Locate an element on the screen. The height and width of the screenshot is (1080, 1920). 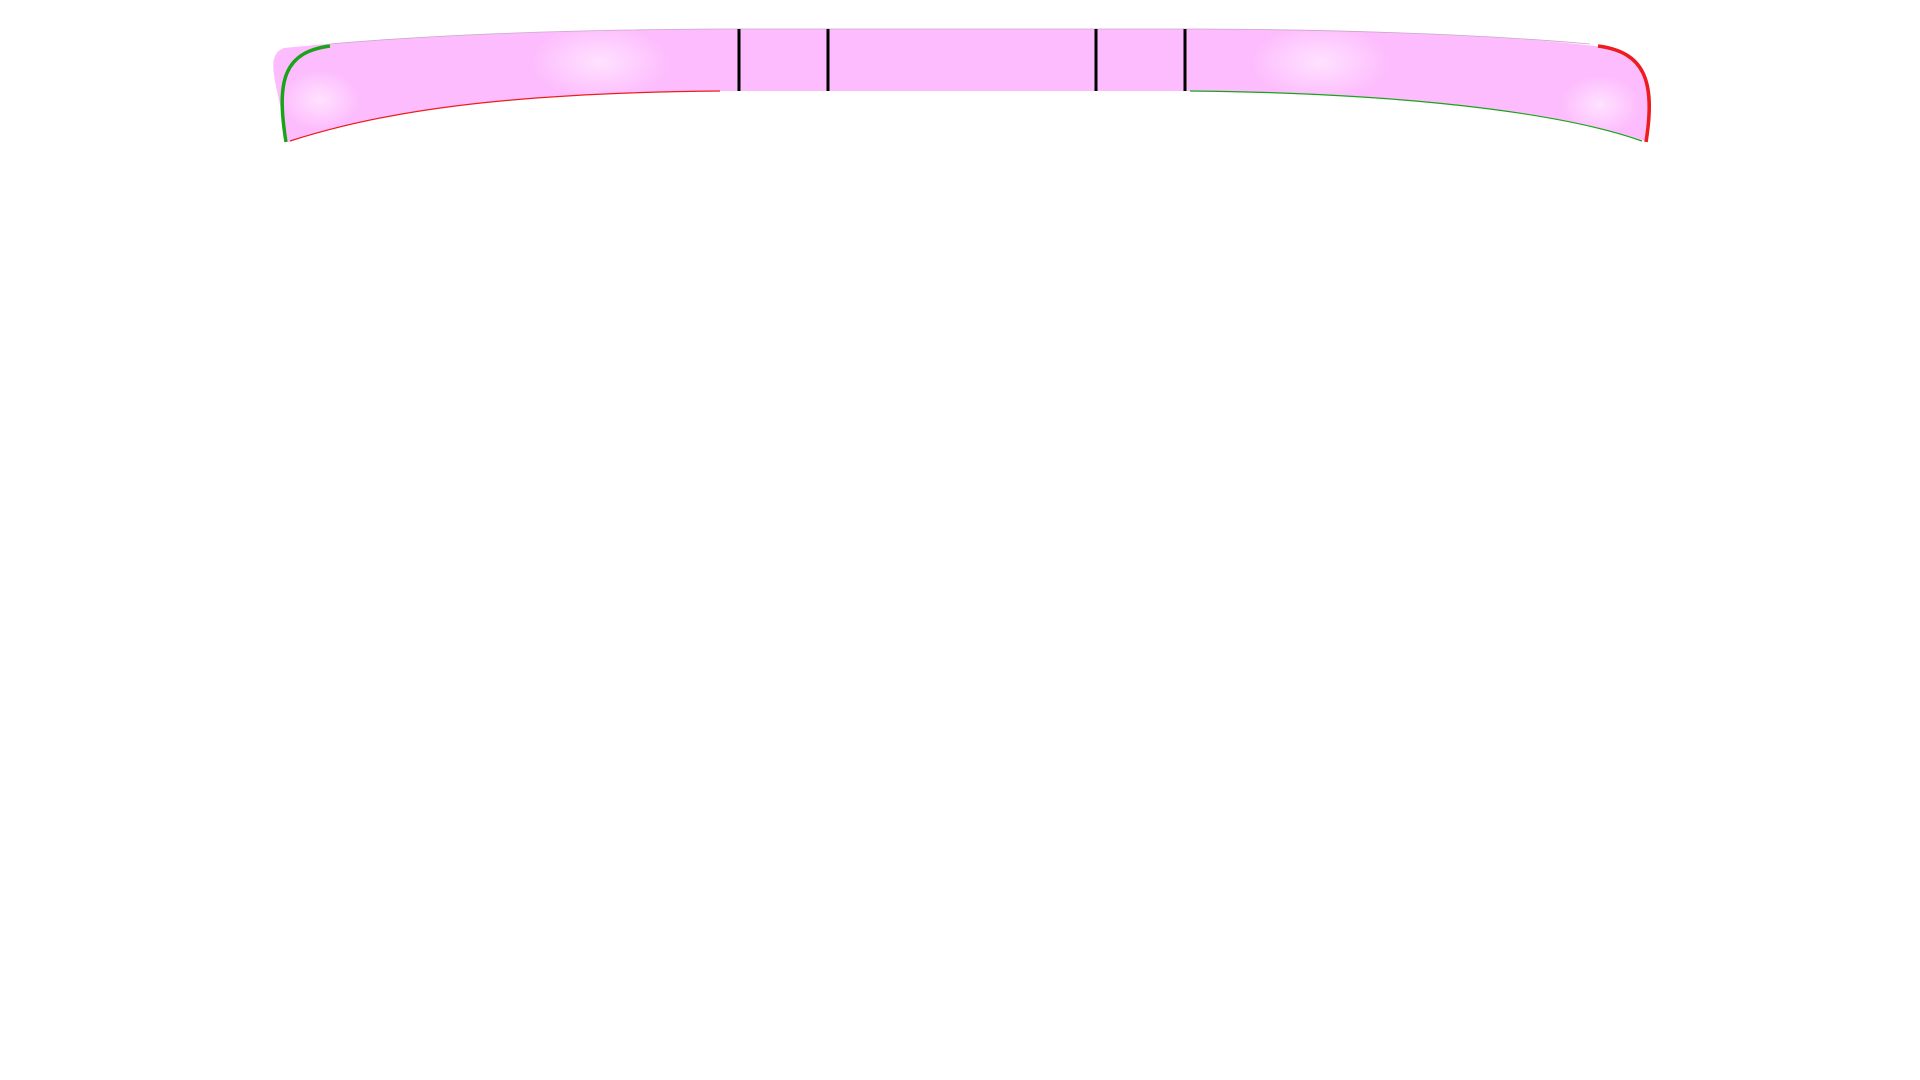
band-top-outline is located at coordinates (960, 36).